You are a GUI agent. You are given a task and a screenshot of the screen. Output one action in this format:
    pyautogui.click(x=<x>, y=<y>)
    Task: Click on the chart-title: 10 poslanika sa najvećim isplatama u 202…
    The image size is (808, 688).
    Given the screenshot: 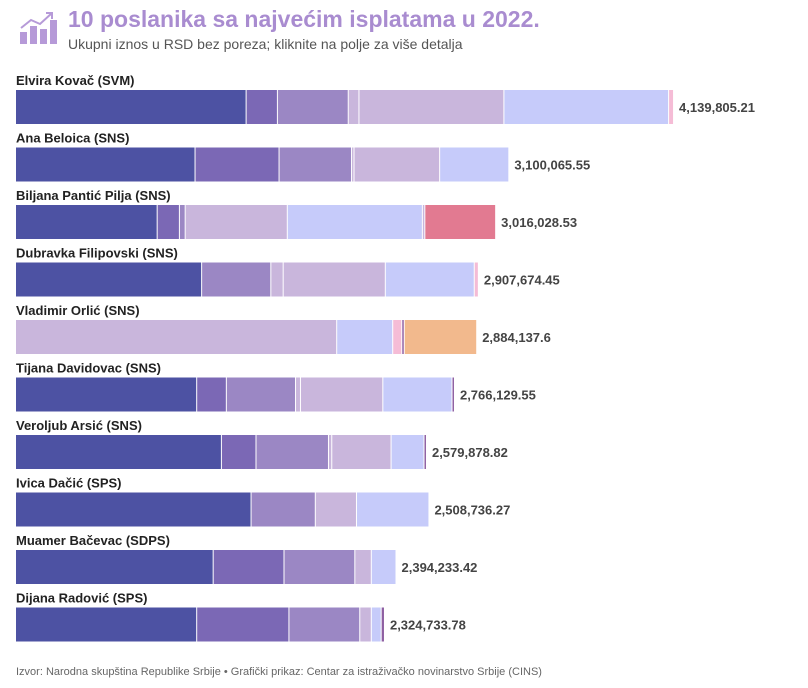 What is the action you would take?
    pyautogui.click(x=304, y=19)
    